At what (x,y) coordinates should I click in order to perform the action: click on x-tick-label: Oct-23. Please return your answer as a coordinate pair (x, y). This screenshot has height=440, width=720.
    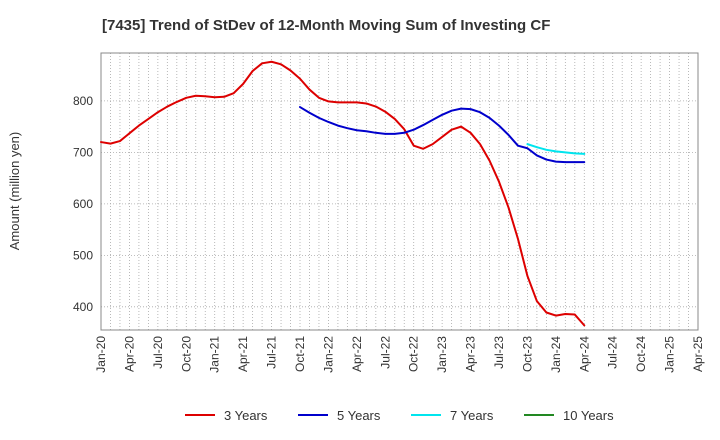
    Looking at the image, I should click on (527, 354).